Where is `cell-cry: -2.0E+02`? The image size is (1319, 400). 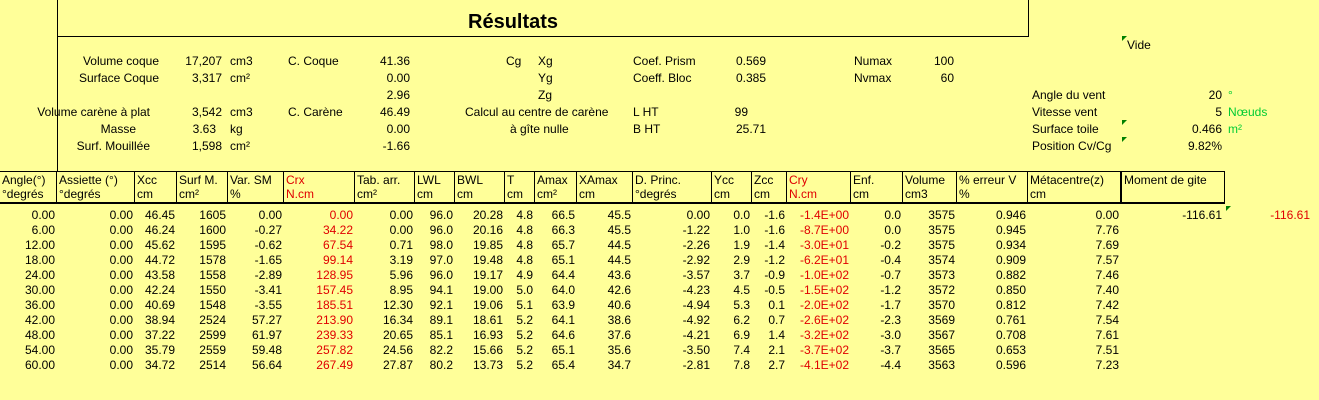
cell-cry: -2.0E+02 is located at coordinates (824, 305).